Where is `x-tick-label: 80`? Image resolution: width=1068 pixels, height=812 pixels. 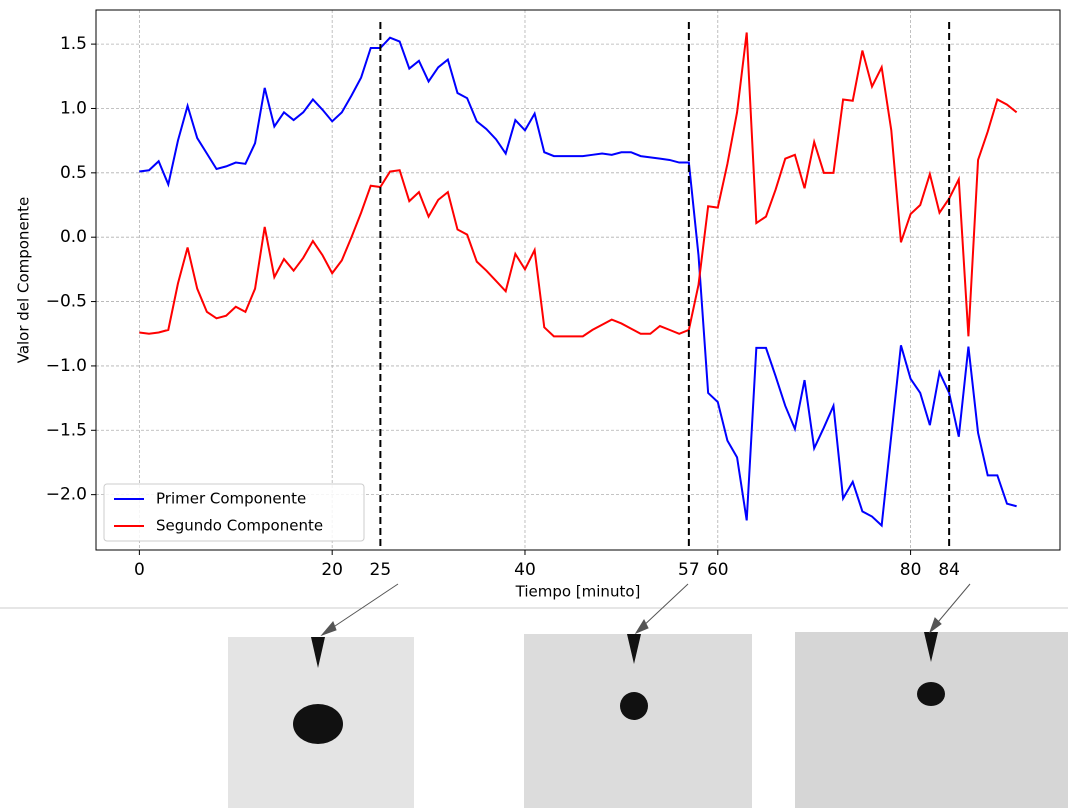
x-tick-label: 80 is located at coordinates (911, 570).